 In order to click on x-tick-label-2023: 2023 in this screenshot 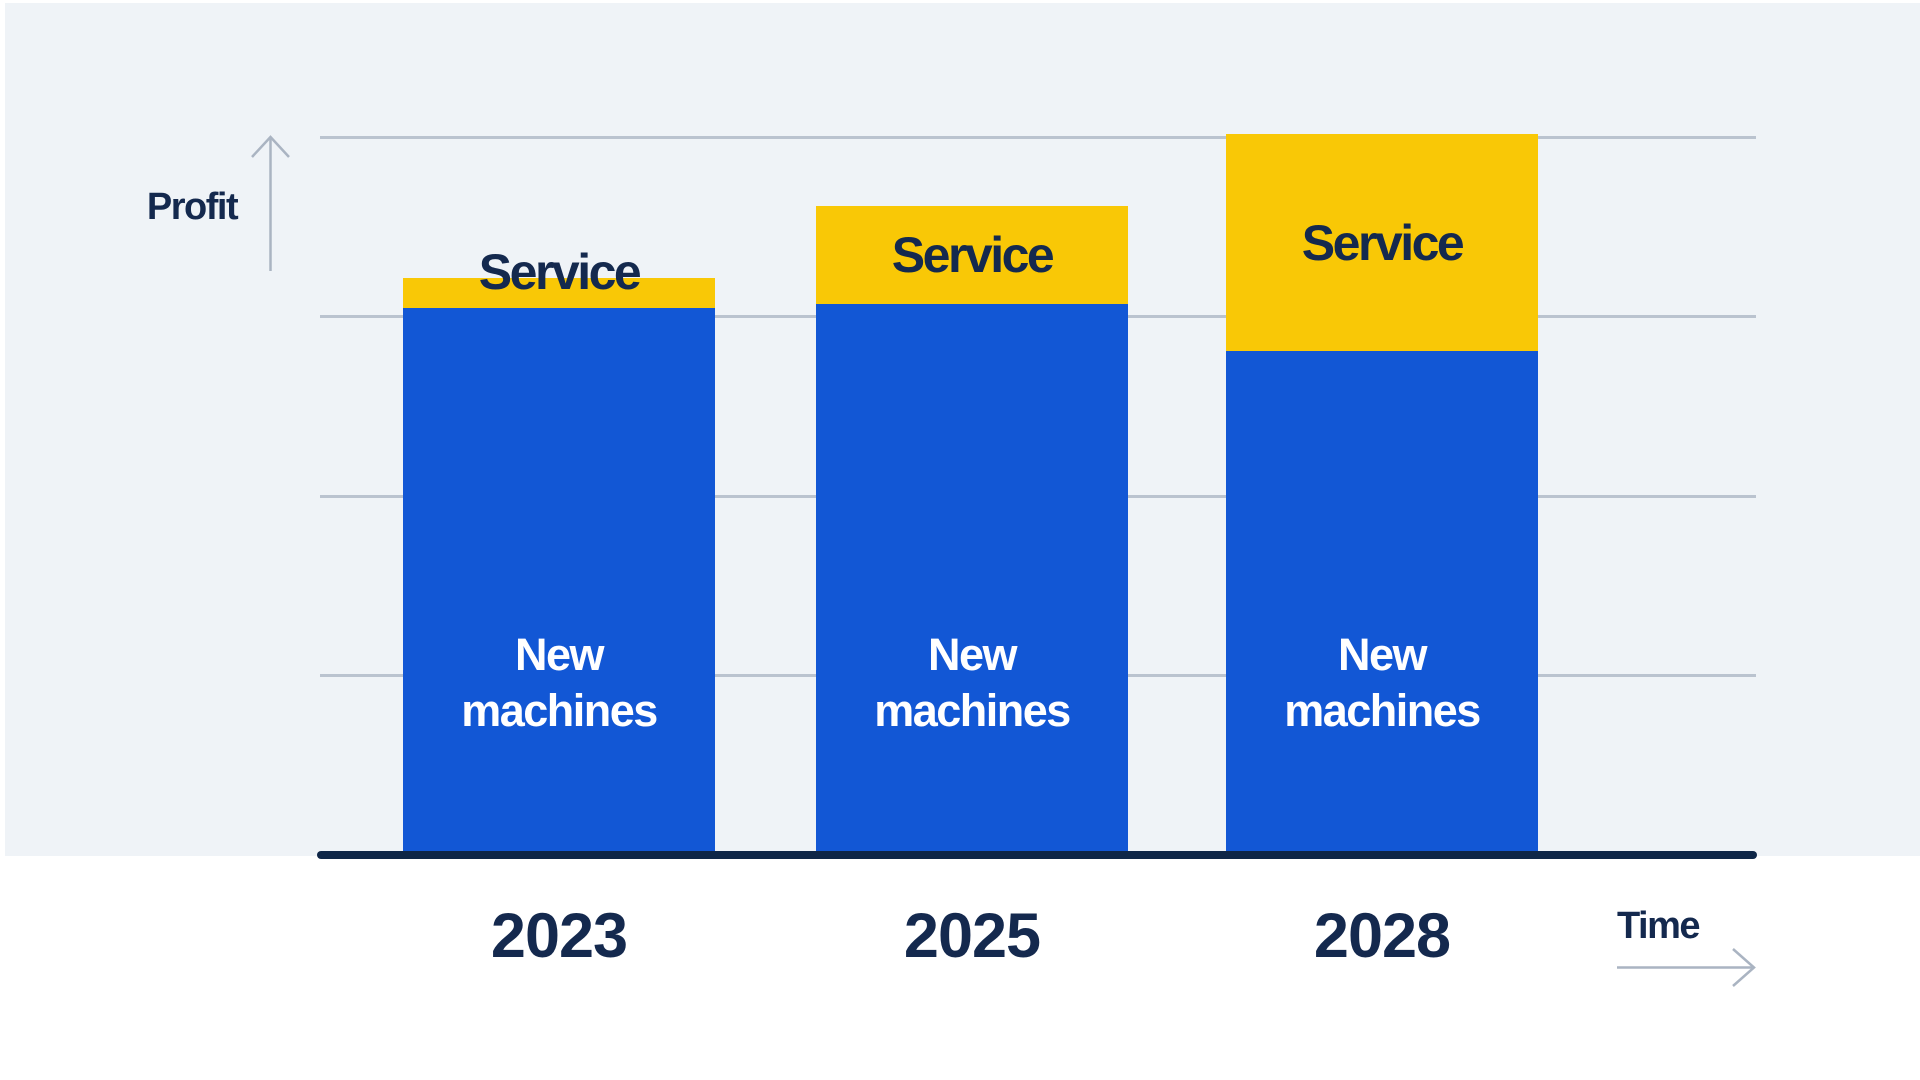, I will do `click(559, 936)`.